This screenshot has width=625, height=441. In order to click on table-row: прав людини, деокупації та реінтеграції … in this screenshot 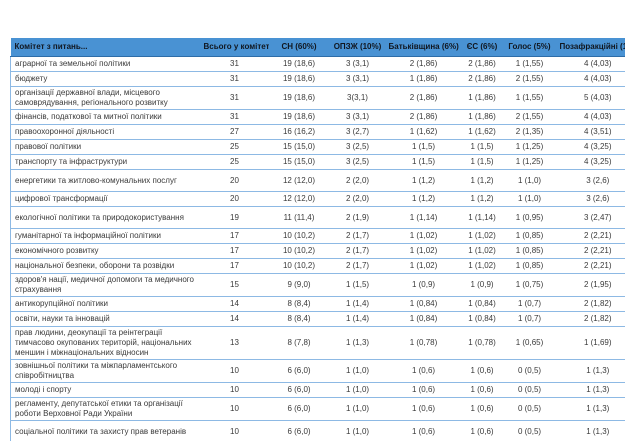, I will do `click(317, 343)`.